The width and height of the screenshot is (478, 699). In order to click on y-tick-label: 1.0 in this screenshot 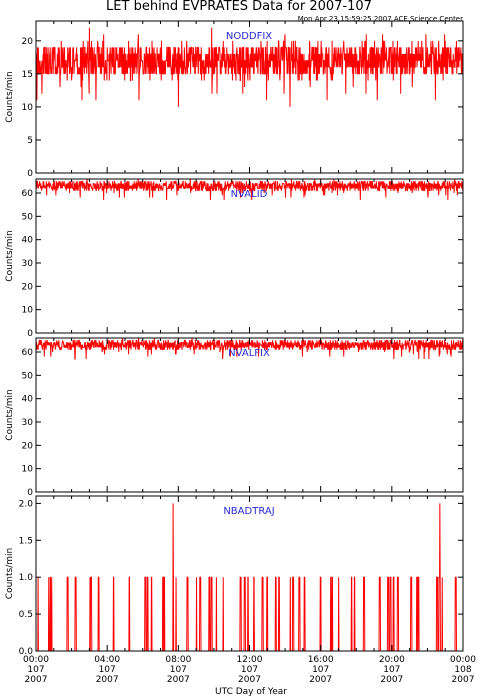, I will do `click(26, 578)`.